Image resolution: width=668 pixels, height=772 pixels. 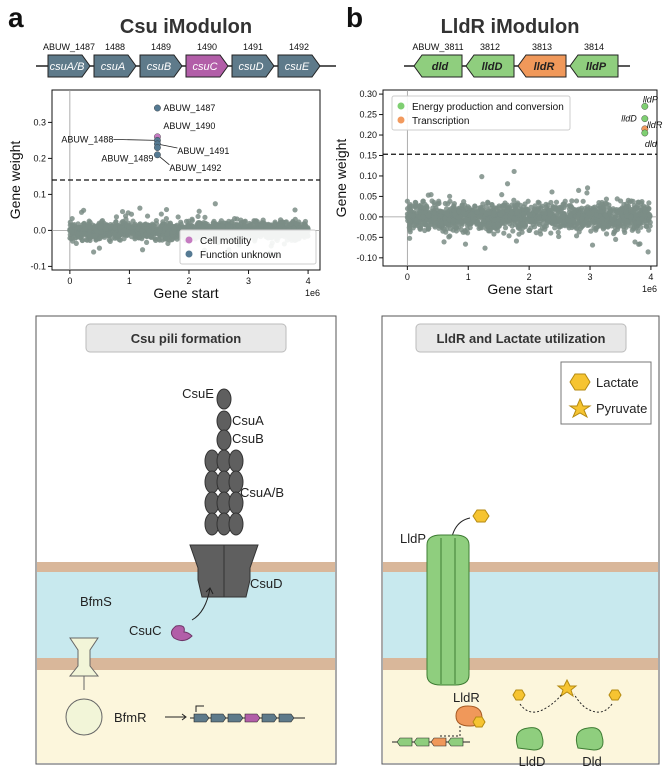 What do you see at coordinates (248, 438) in the screenshot?
I see `label-csub: CsuB` at bounding box center [248, 438].